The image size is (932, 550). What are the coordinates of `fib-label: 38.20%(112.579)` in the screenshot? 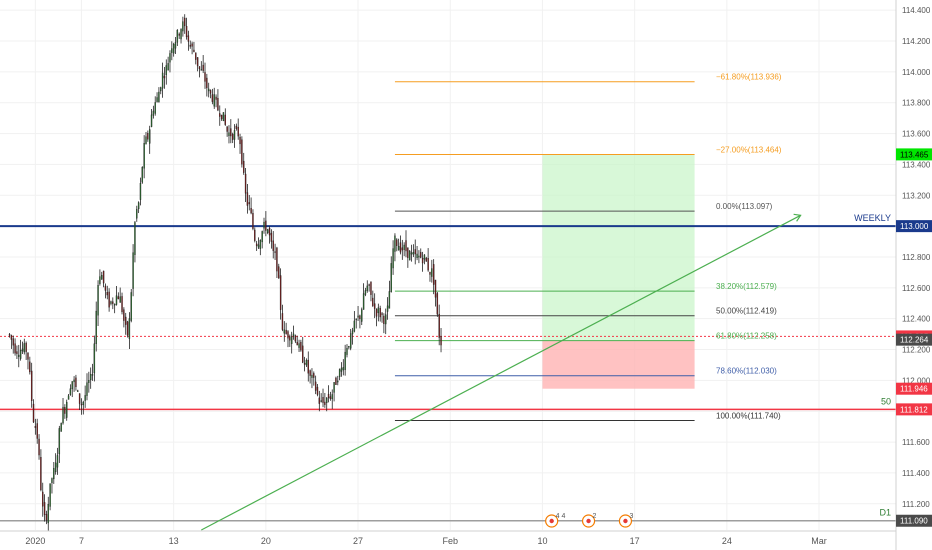 It's located at (746, 286).